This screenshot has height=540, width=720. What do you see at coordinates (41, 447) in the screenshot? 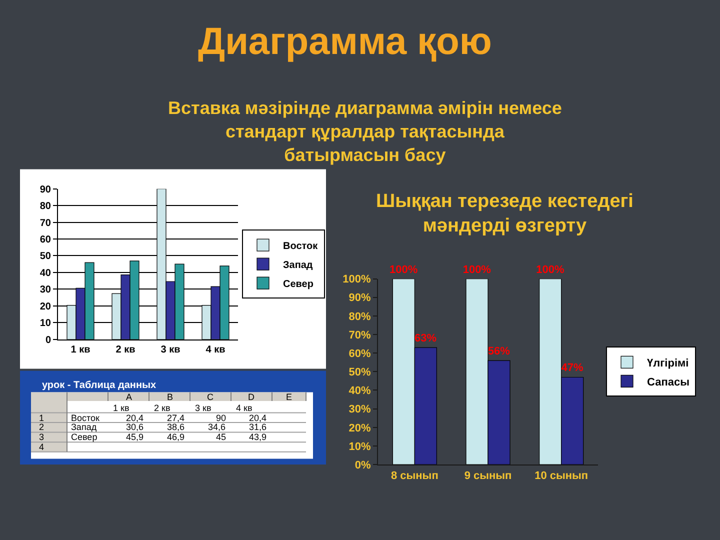
I see `text: 4` at bounding box center [41, 447].